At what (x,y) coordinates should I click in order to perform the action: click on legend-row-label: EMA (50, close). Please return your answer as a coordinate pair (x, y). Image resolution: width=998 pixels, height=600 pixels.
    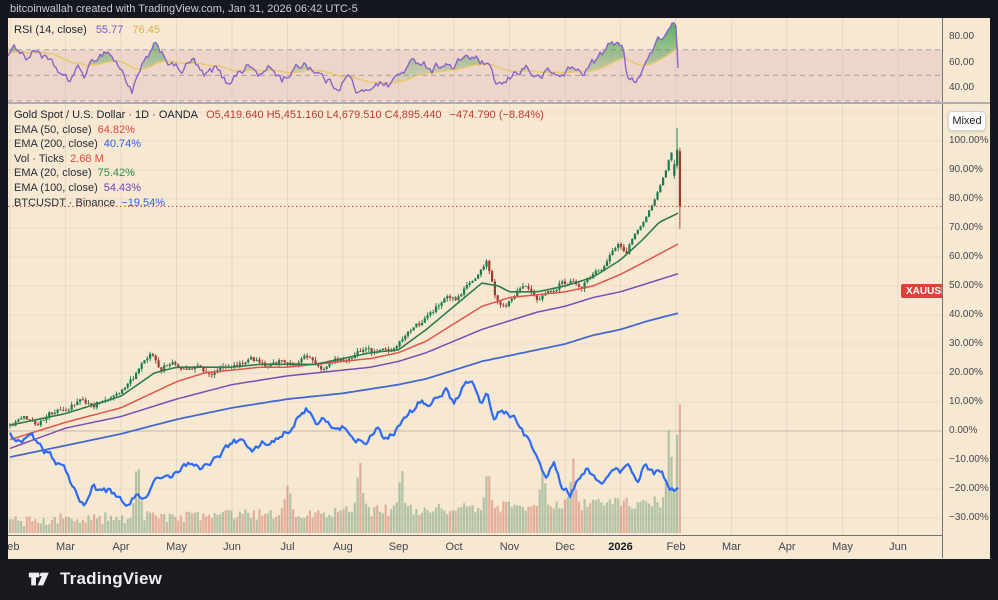
    Looking at the image, I should click on (53, 129).